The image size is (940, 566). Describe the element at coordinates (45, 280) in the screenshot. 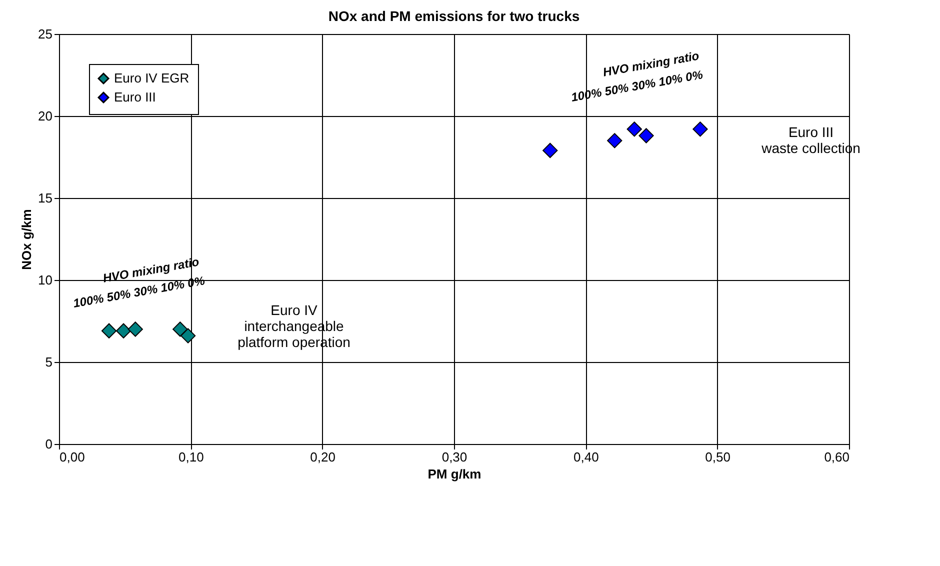

I see `y-tick-label: 10` at that location.